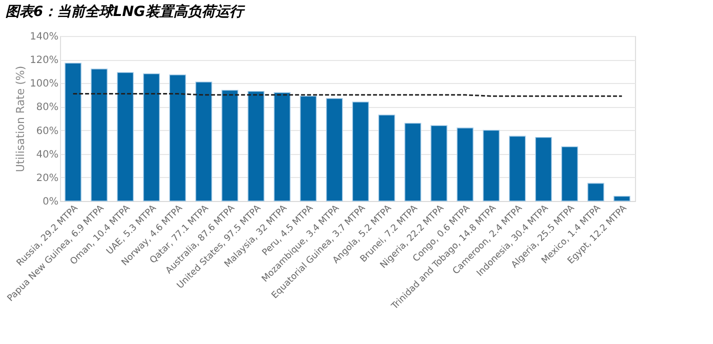 This screenshot has width=713, height=344. What do you see at coordinates (44, 60) in the screenshot?
I see `y-tick-label: 120%` at bounding box center [44, 60].